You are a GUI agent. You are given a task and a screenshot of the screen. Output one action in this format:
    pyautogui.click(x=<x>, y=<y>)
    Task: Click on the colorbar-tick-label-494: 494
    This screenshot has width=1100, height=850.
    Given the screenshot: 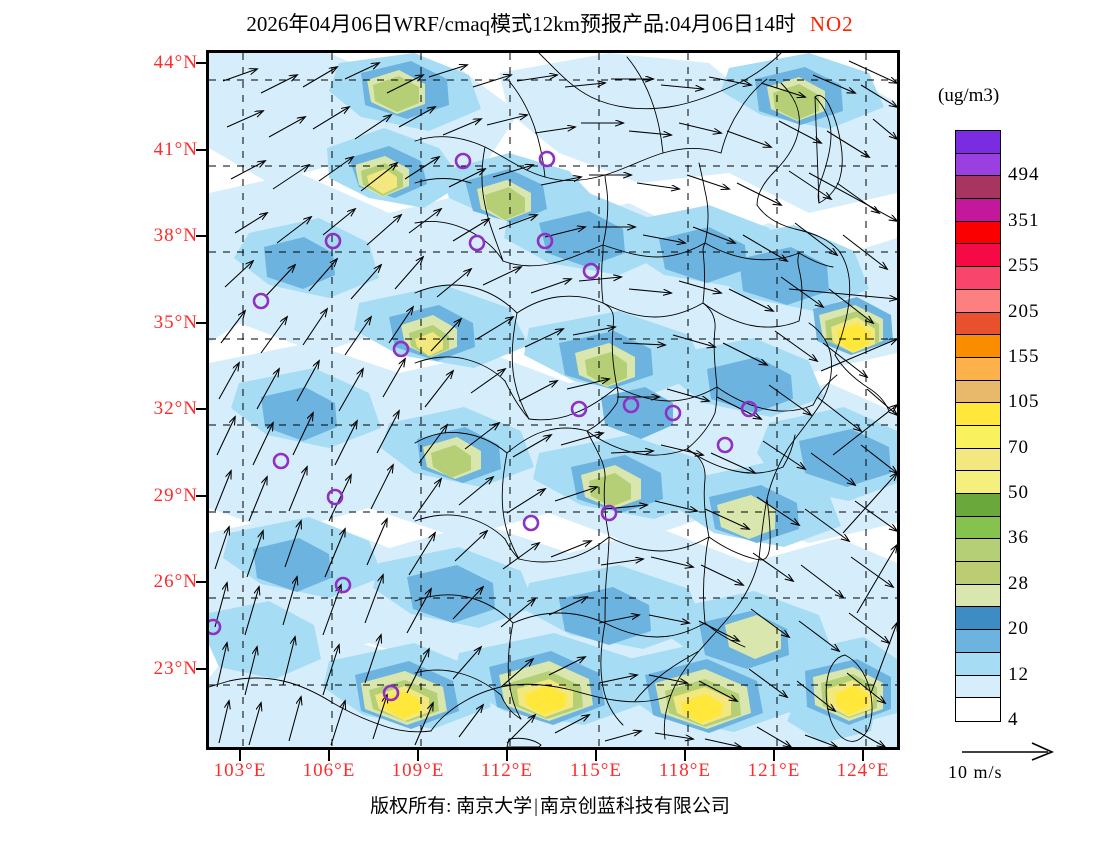 What is the action you would take?
    pyautogui.click(x=1024, y=175)
    